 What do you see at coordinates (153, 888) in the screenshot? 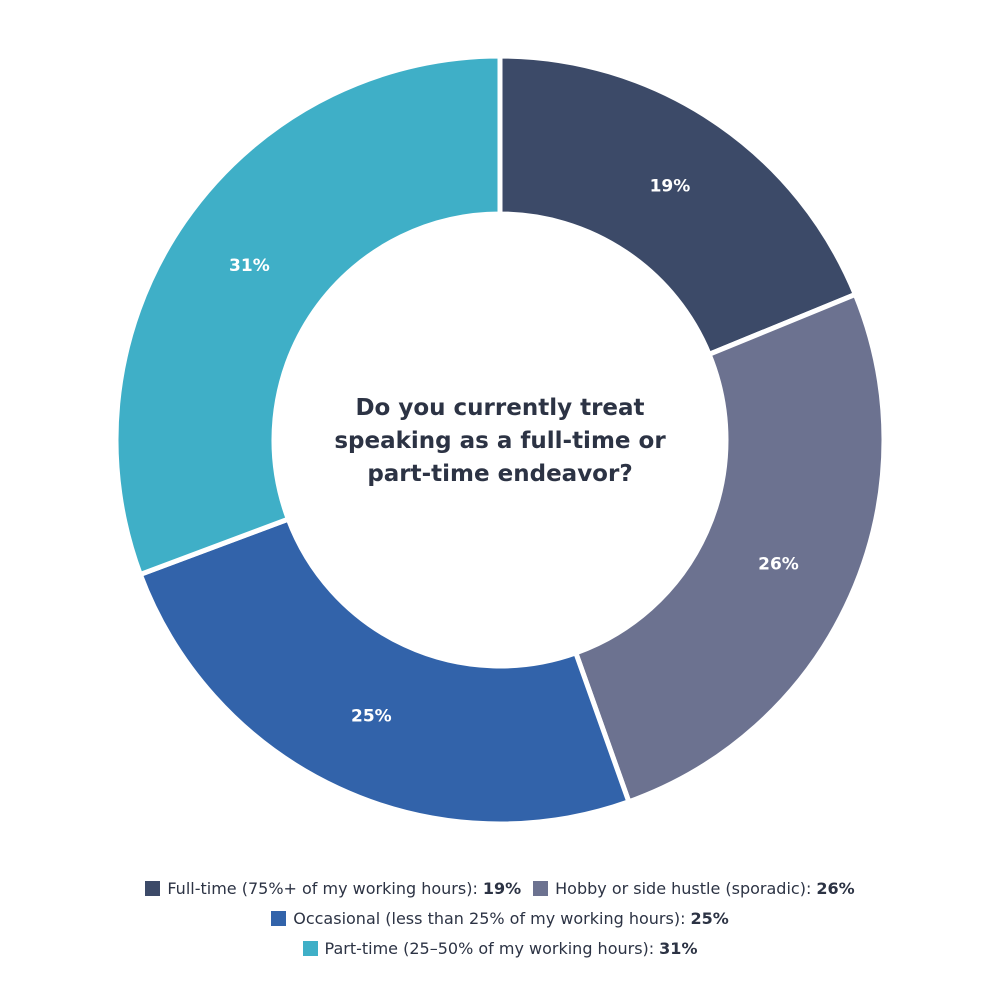
I see `legend-swatch-full-time` at bounding box center [153, 888].